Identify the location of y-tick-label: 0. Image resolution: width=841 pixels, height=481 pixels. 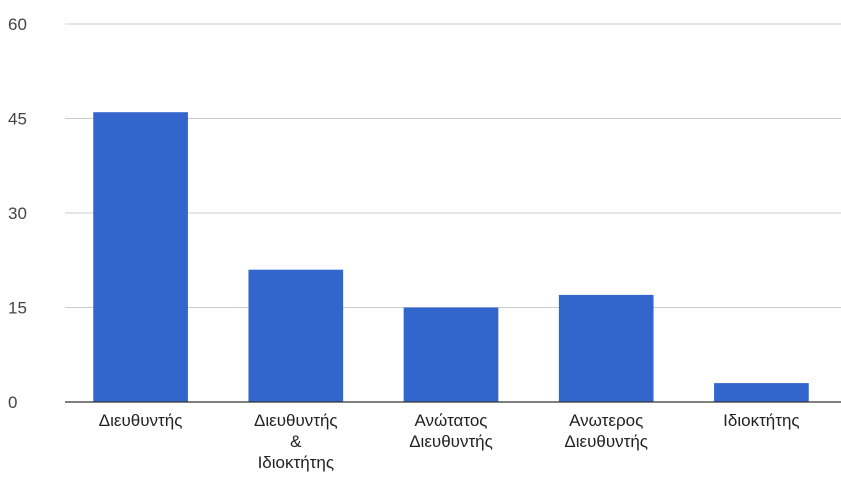
(12, 402).